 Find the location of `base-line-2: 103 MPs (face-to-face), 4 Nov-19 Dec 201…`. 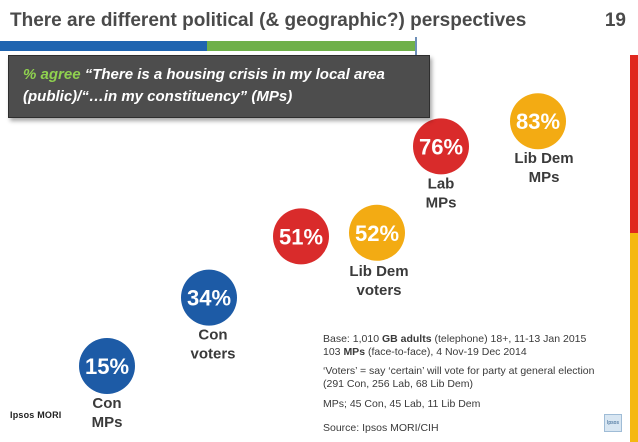

base-line-2: 103 MPs (face-to-face), 4 Nov-19 Dec 201… is located at coordinates (454, 352).